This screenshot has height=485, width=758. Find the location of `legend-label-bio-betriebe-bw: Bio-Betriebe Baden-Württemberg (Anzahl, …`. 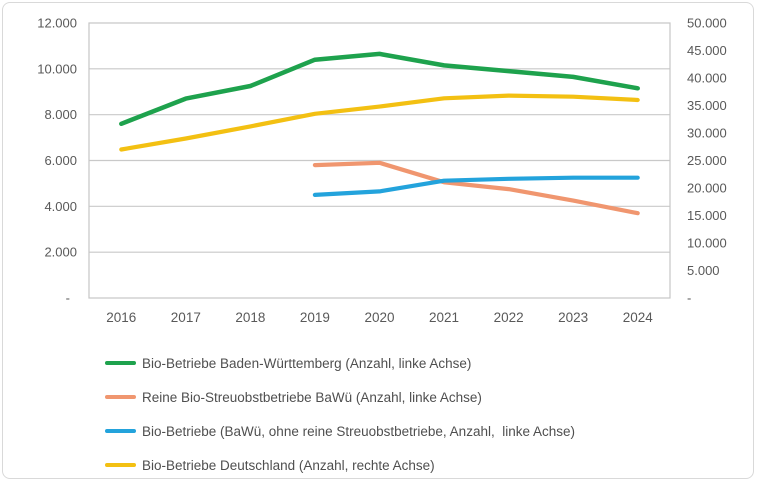

legend-label-bio-betriebe-bw: Bio-Betriebe Baden-Württemberg (Anzahl, … is located at coordinates (307, 363).